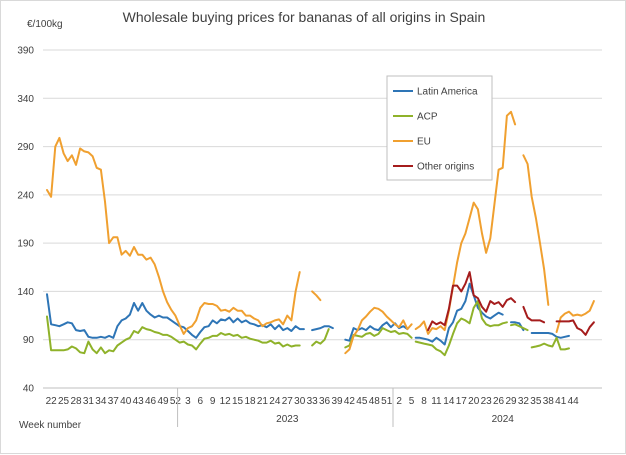  What do you see at coordinates (308, 328) in the screenshot?
I see `series-acp` at bounding box center [308, 328].